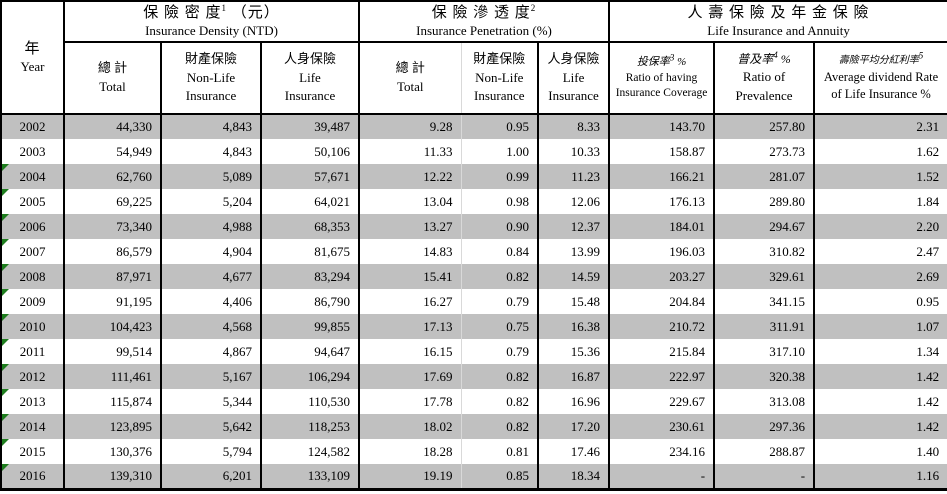 The image size is (947, 494). What do you see at coordinates (311, 176) in the screenshot?
I see `density-life-cell: 57,671` at bounding box center [311, 176].